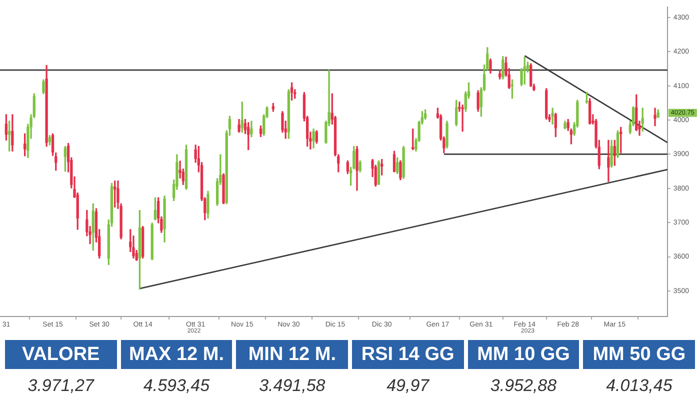 The width and height of the screenshot is (700, 400). I want to click on category-label: MM 10 GG, so click(524, 354).